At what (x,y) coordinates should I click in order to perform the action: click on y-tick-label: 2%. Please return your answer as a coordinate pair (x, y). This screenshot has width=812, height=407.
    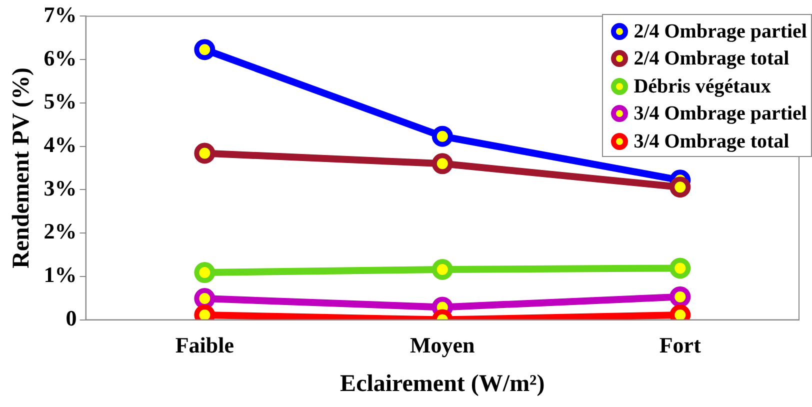
    Looking at the image, I should click on (60, 231).